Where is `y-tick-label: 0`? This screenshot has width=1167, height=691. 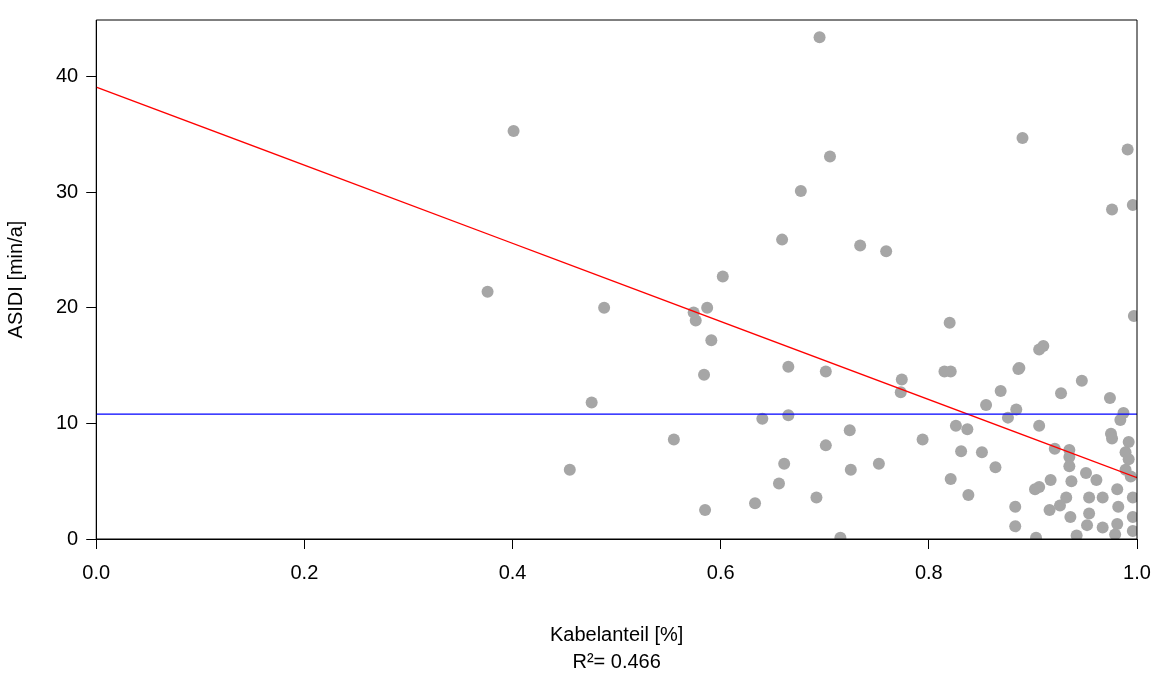 y-tick-label: 0 is located at coordinates (73, 537).